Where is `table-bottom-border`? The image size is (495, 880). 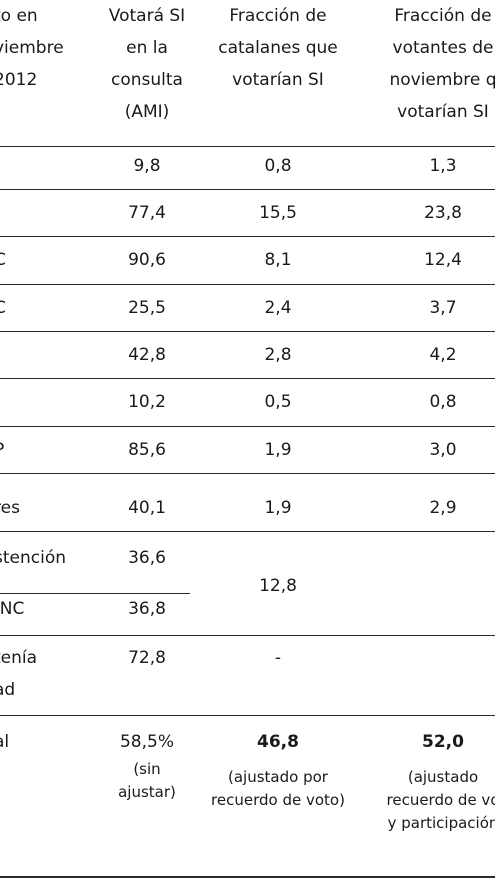 table-bottom-border is located at coordinates (247, 877).